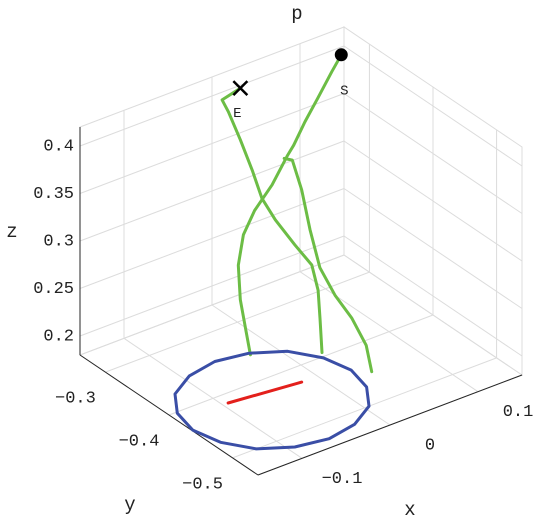 The height and width of the screenshot is (524, 550). Describe the element at coordinates (58, 336) in the screenshot. I see `z-tick-label: 0.2` at that location.